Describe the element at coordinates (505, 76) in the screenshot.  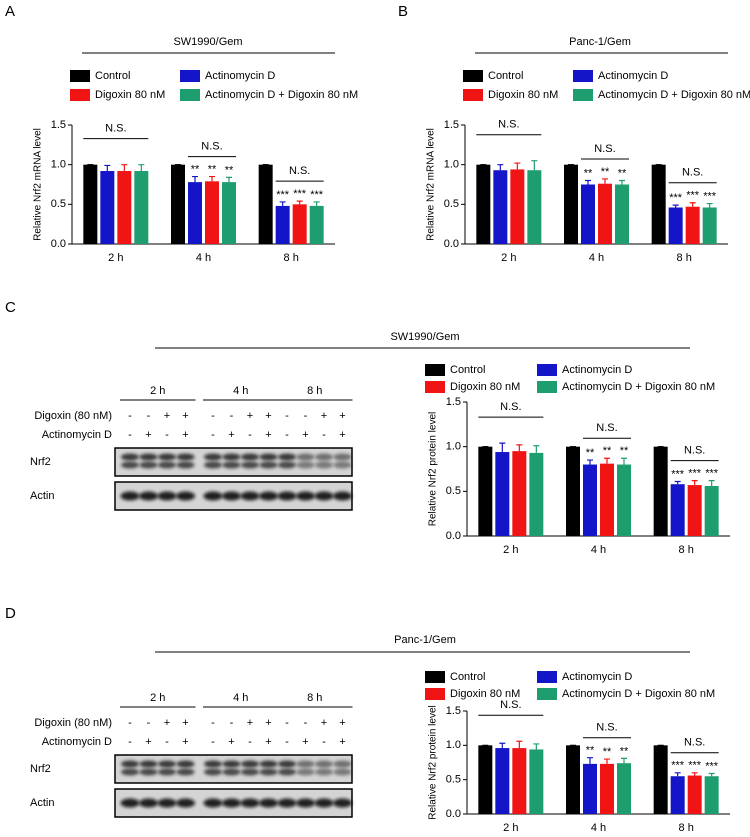
I see `legend-label: Control` at that location.